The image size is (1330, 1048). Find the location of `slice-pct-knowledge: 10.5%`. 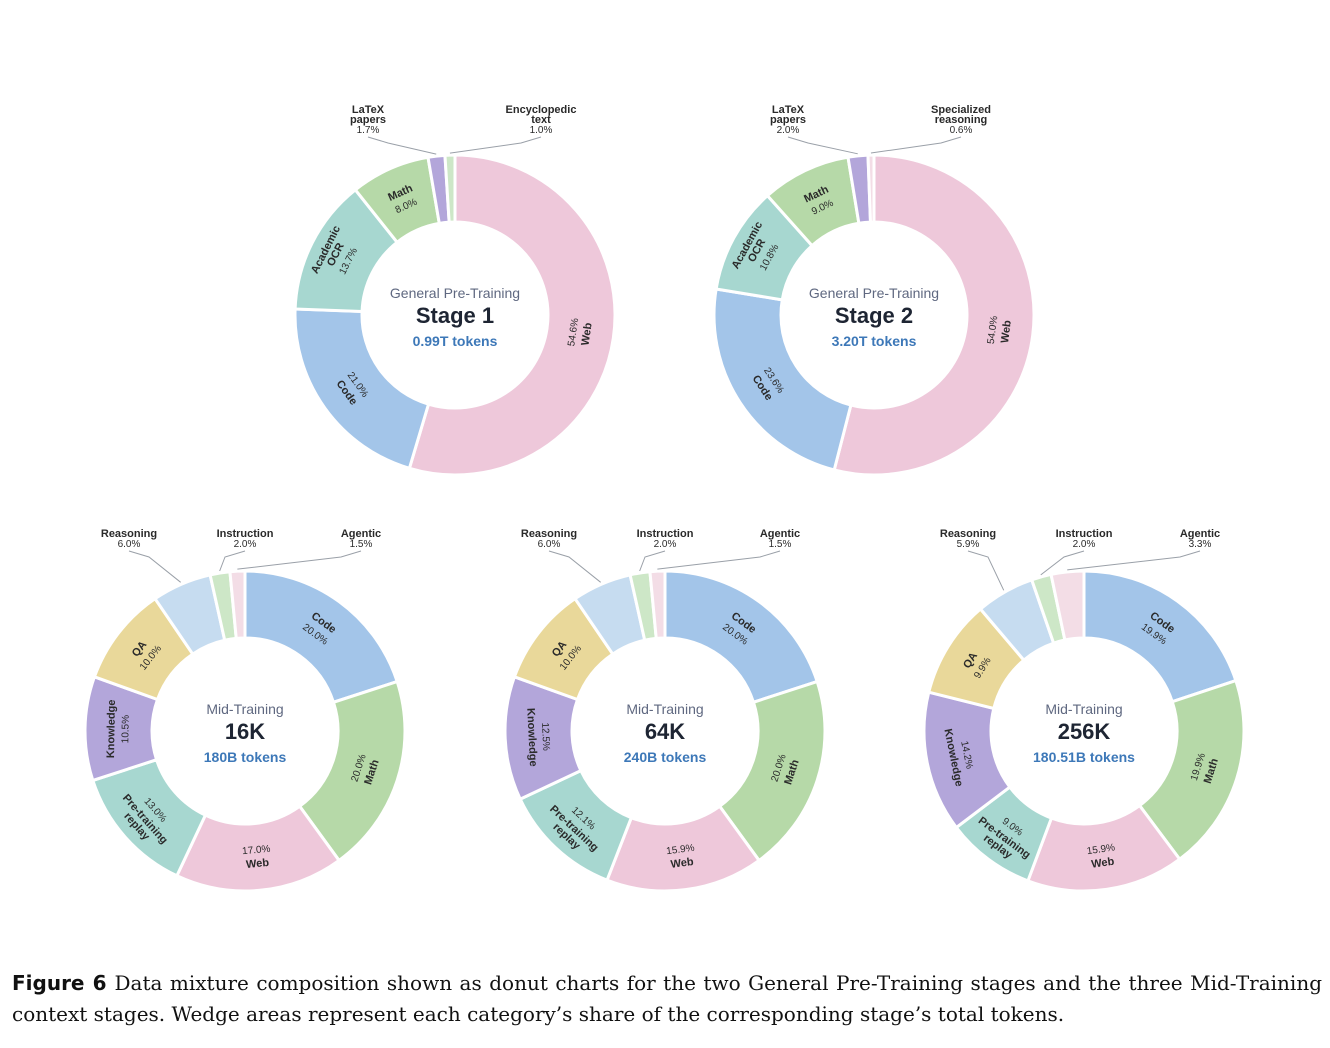

slice-pct-knowledge: 10.5% is located at coordinates (125, 729).